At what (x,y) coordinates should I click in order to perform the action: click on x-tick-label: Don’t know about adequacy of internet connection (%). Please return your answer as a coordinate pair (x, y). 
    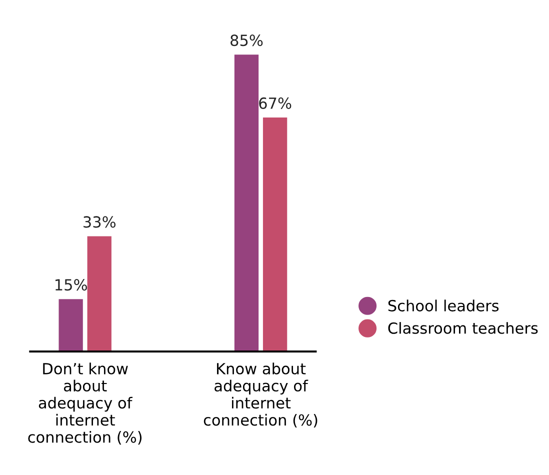
    Looking at the image, I should click on (85, 403).